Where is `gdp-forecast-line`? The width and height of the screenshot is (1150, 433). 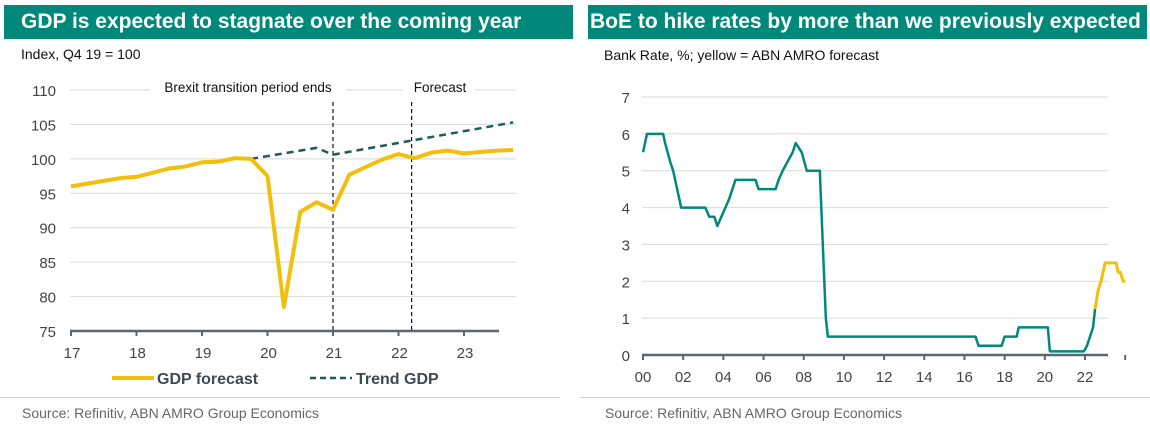
gdp-forecast-line is located at coordinates (292, 228).